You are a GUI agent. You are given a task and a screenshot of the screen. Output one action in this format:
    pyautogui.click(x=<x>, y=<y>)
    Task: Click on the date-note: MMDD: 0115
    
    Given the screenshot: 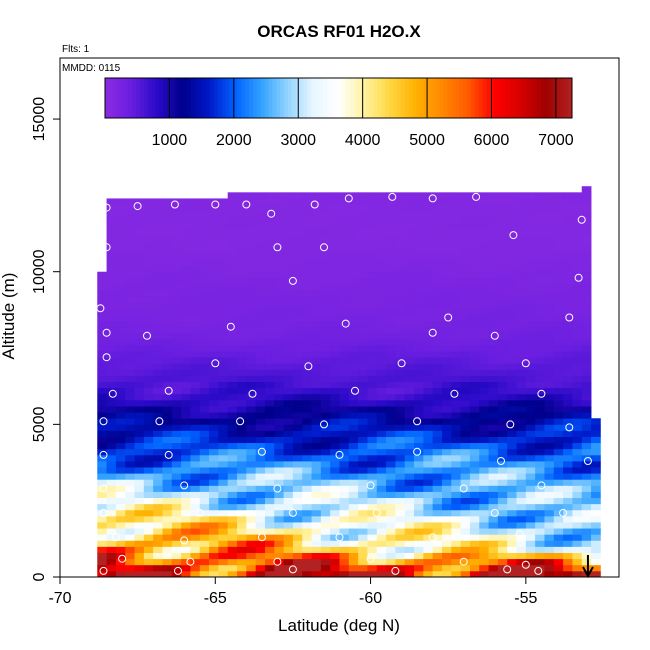 What is the action you would take?
    pyautogui.click(x=91, y=68)
    